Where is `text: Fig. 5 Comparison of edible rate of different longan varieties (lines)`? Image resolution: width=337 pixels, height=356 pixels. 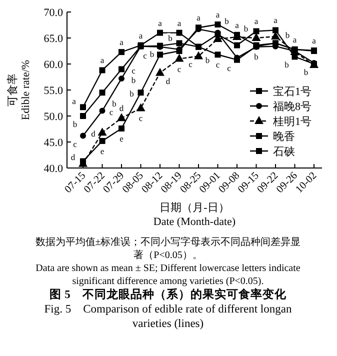
text: Fig. 5 Comparison of edible rate of different longan varieties (lines) is located at coordinates (168, 317).